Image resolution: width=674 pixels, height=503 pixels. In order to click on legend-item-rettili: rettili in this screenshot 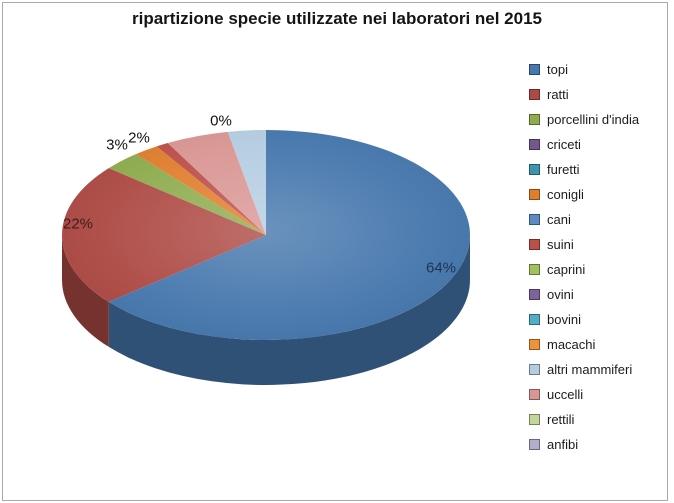, I will do `click(600, 419)`.